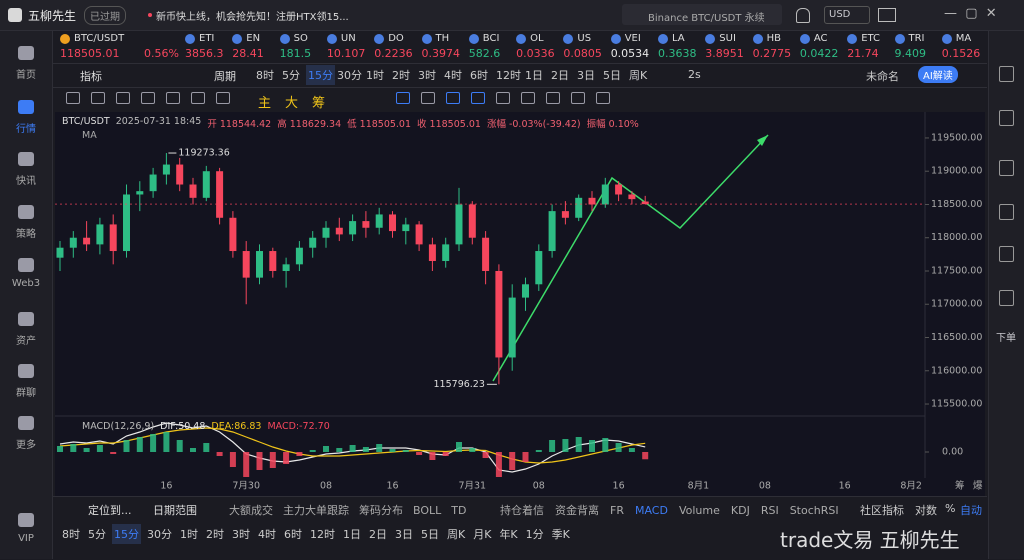  Describe the element at coordinates (381, 510) in the screenshot. I see `chip: 筹码分布` at that location.